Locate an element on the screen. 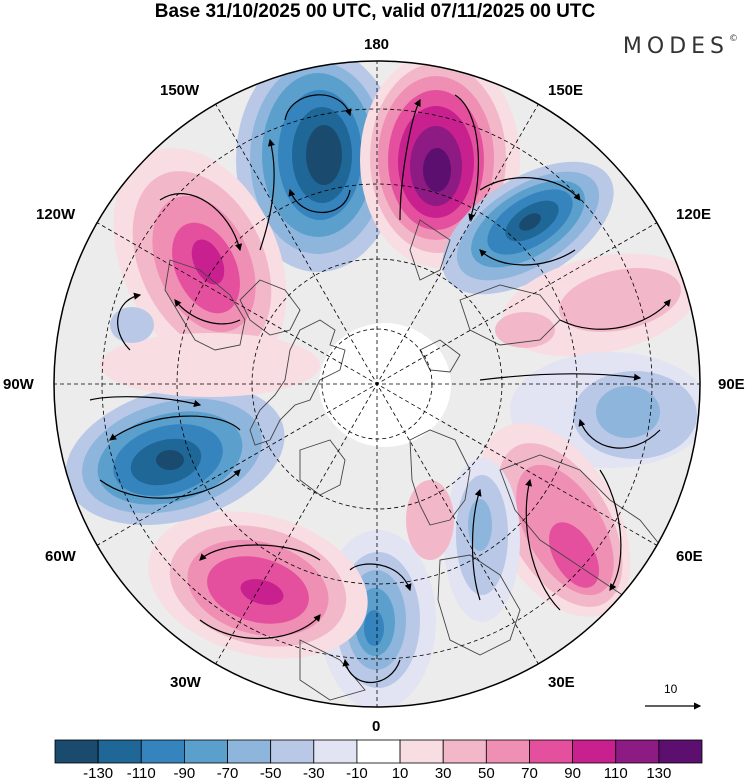  colorbar-tick-label: 90 is located at coordinates (572, 773).